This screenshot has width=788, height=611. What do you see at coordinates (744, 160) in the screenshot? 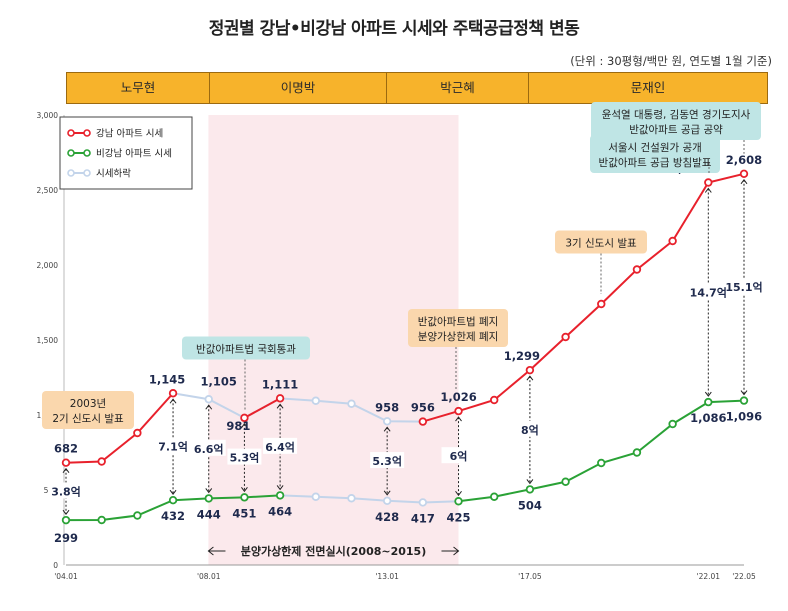
I see `value-label-gangnam: 2,608` at bounding box center [744, 160].